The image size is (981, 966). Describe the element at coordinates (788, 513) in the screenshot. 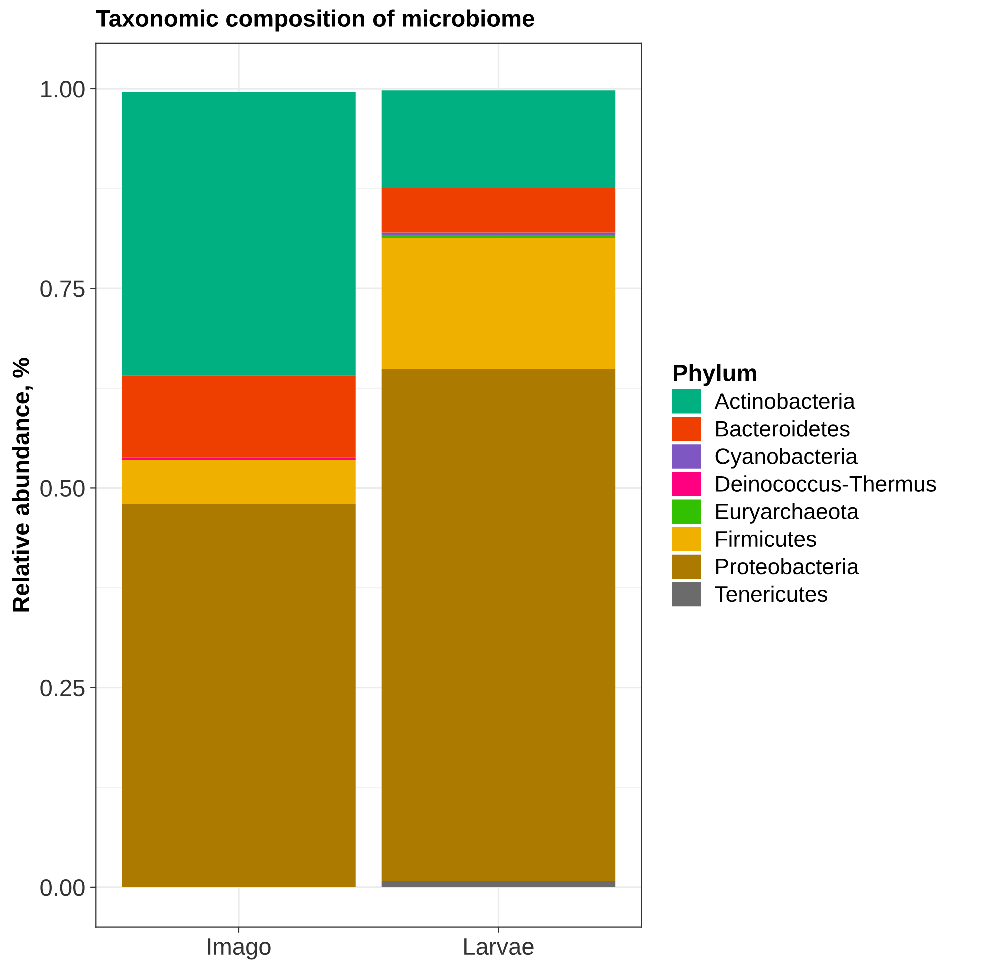

I see `legend-label: Euryarchaeota` at that location.